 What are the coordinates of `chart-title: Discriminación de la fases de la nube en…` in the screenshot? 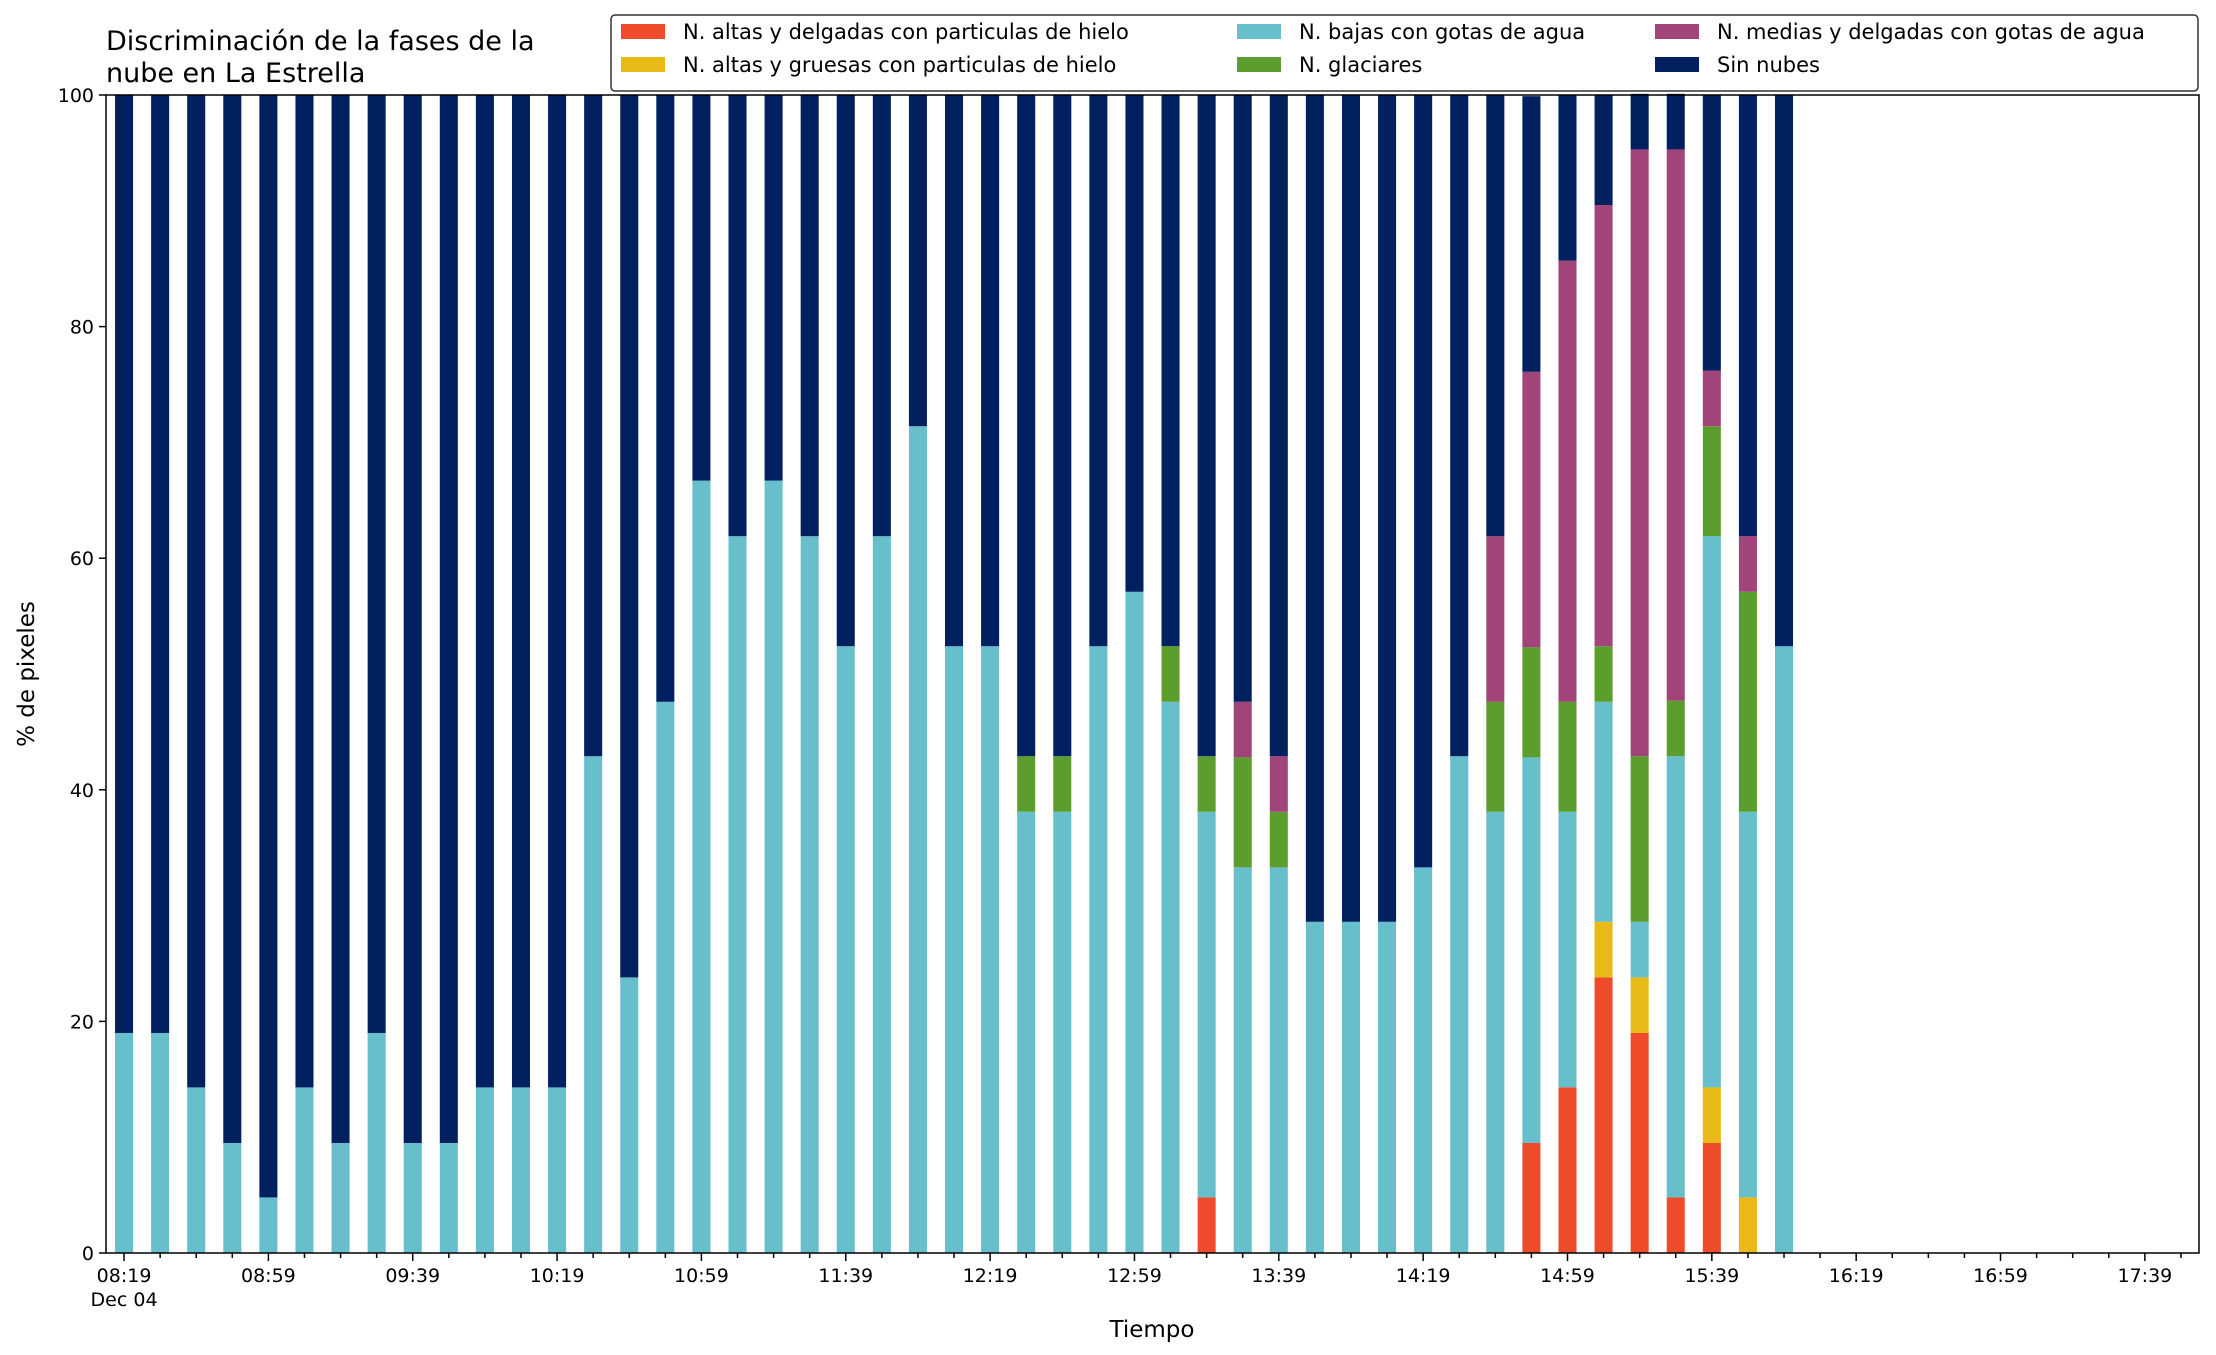 It's located at (320, 57).